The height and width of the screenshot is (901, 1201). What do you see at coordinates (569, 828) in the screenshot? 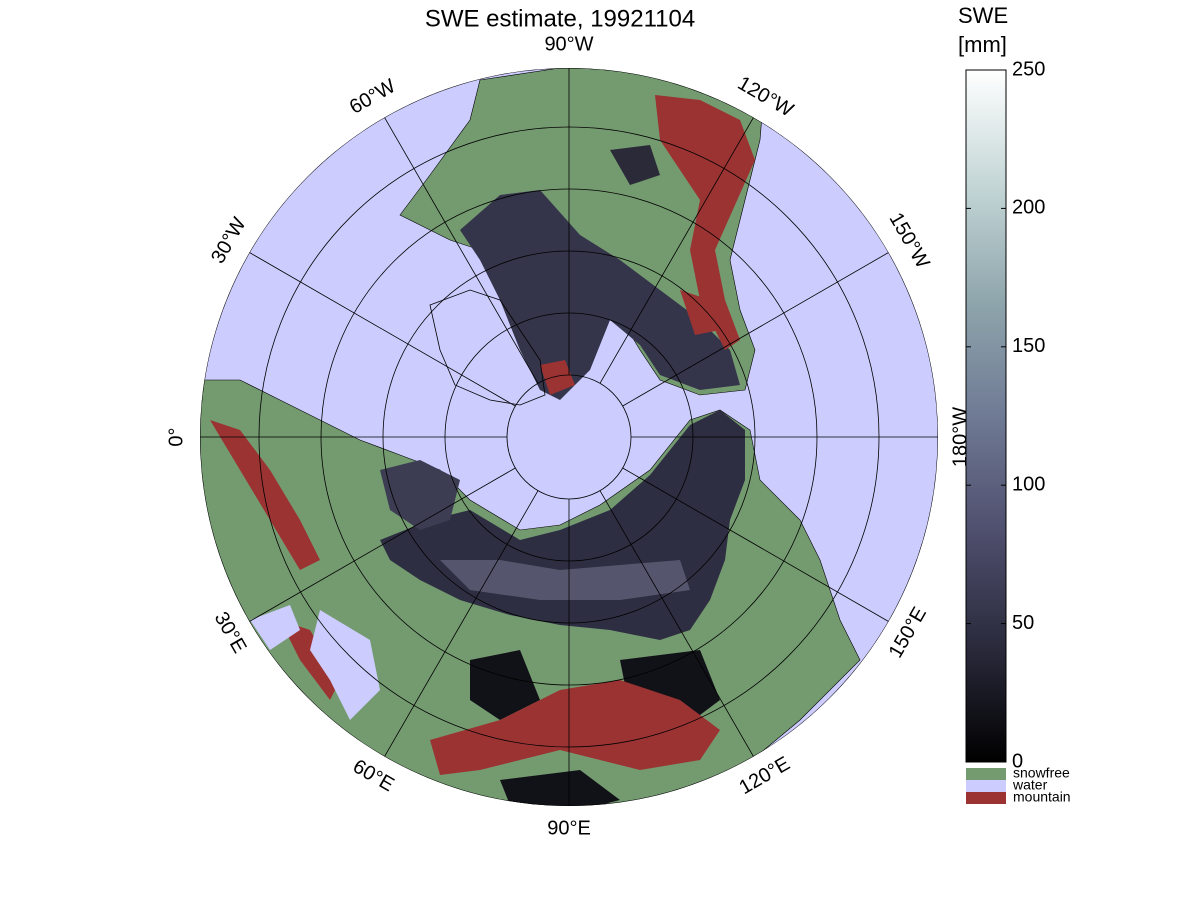
I see `longitude-label: 90°E` at bounding box center [569, 828].